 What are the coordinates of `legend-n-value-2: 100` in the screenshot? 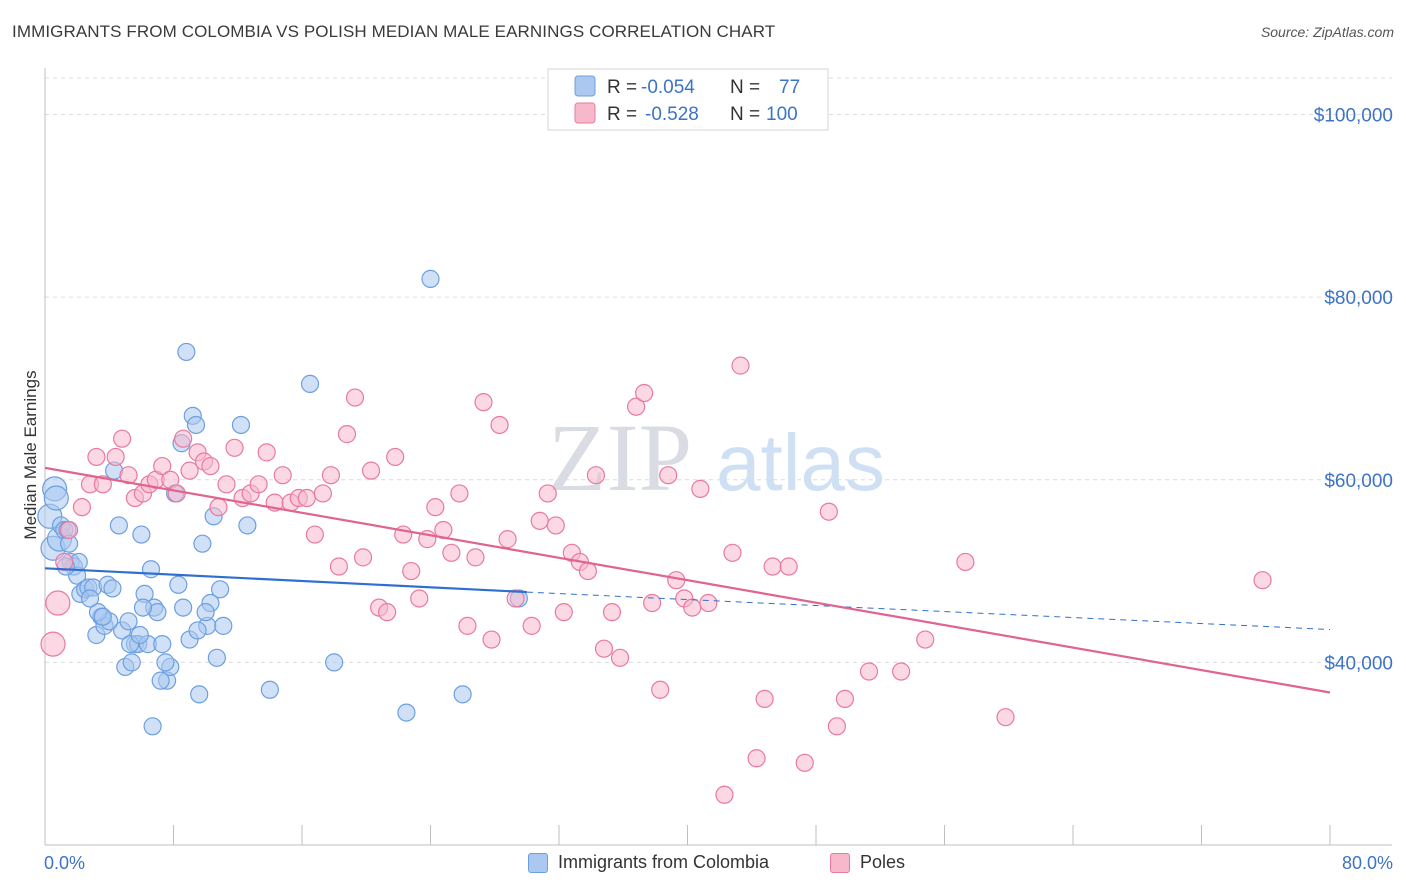 It's located at (782, 114).